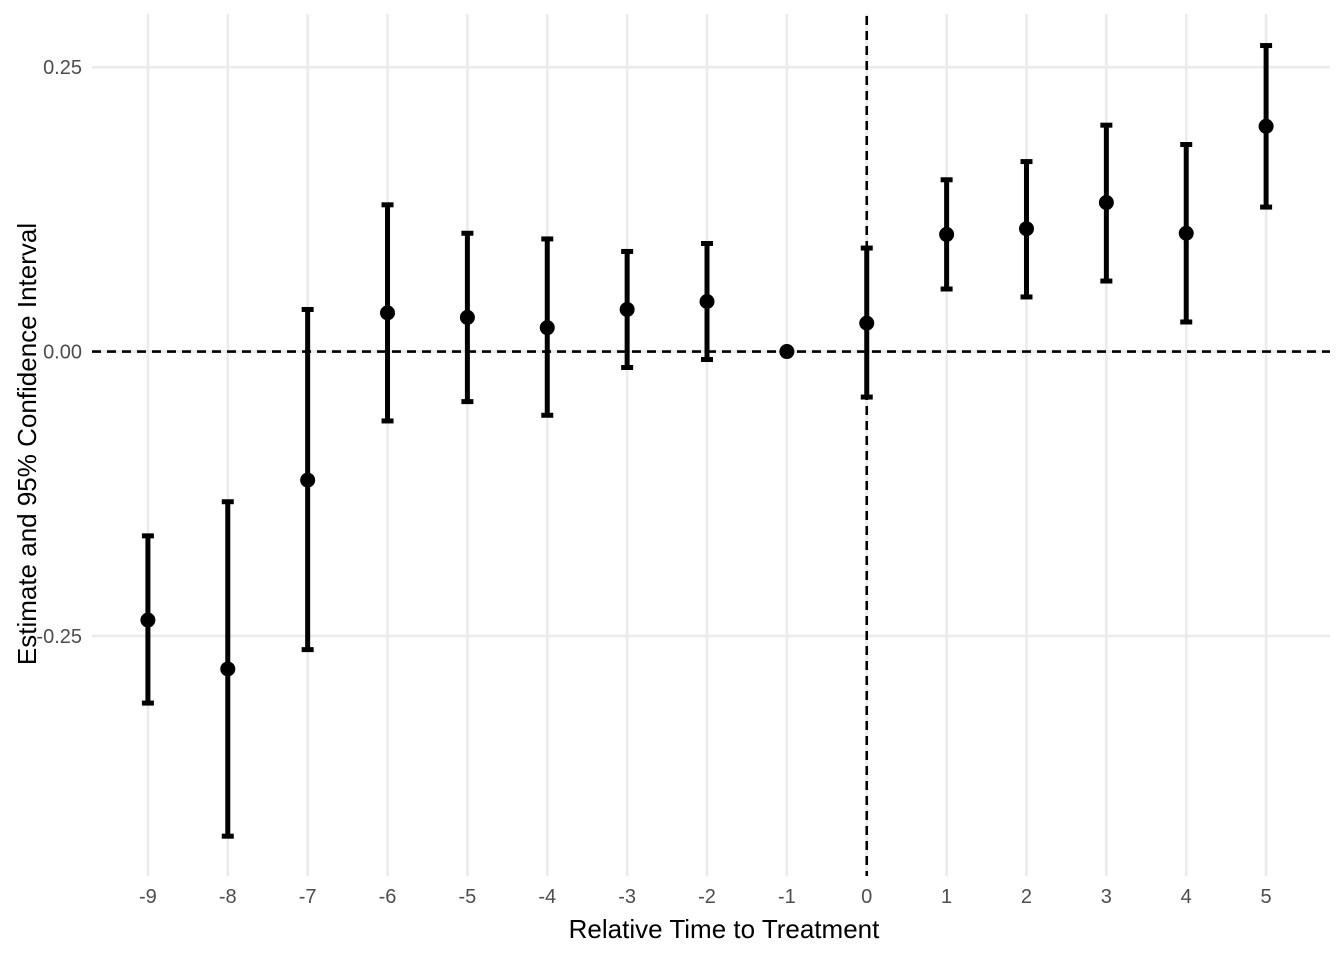 This screenshot has height=960, width=1344. I want to click on x-tick-label: 1, so click(946, 897).